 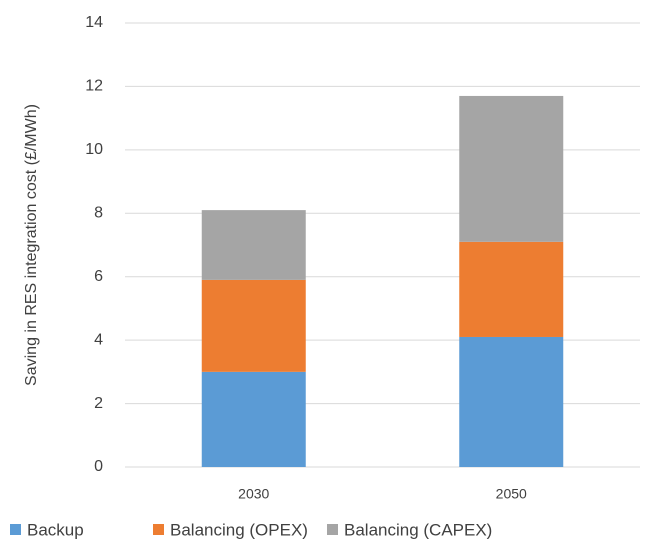 I want to click on y-tick-label: 6, so click(x=98, y=276).